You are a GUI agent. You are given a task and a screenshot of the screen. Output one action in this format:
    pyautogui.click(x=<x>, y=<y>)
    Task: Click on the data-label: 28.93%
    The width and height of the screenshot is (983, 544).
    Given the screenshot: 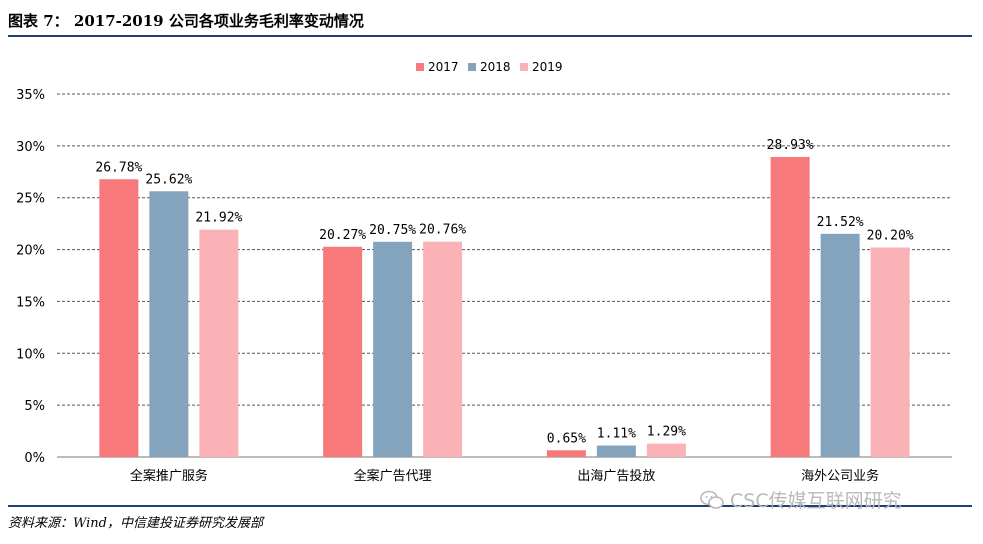 What is the action you would take?
    pyautogui.click(x=790, y=145)
    